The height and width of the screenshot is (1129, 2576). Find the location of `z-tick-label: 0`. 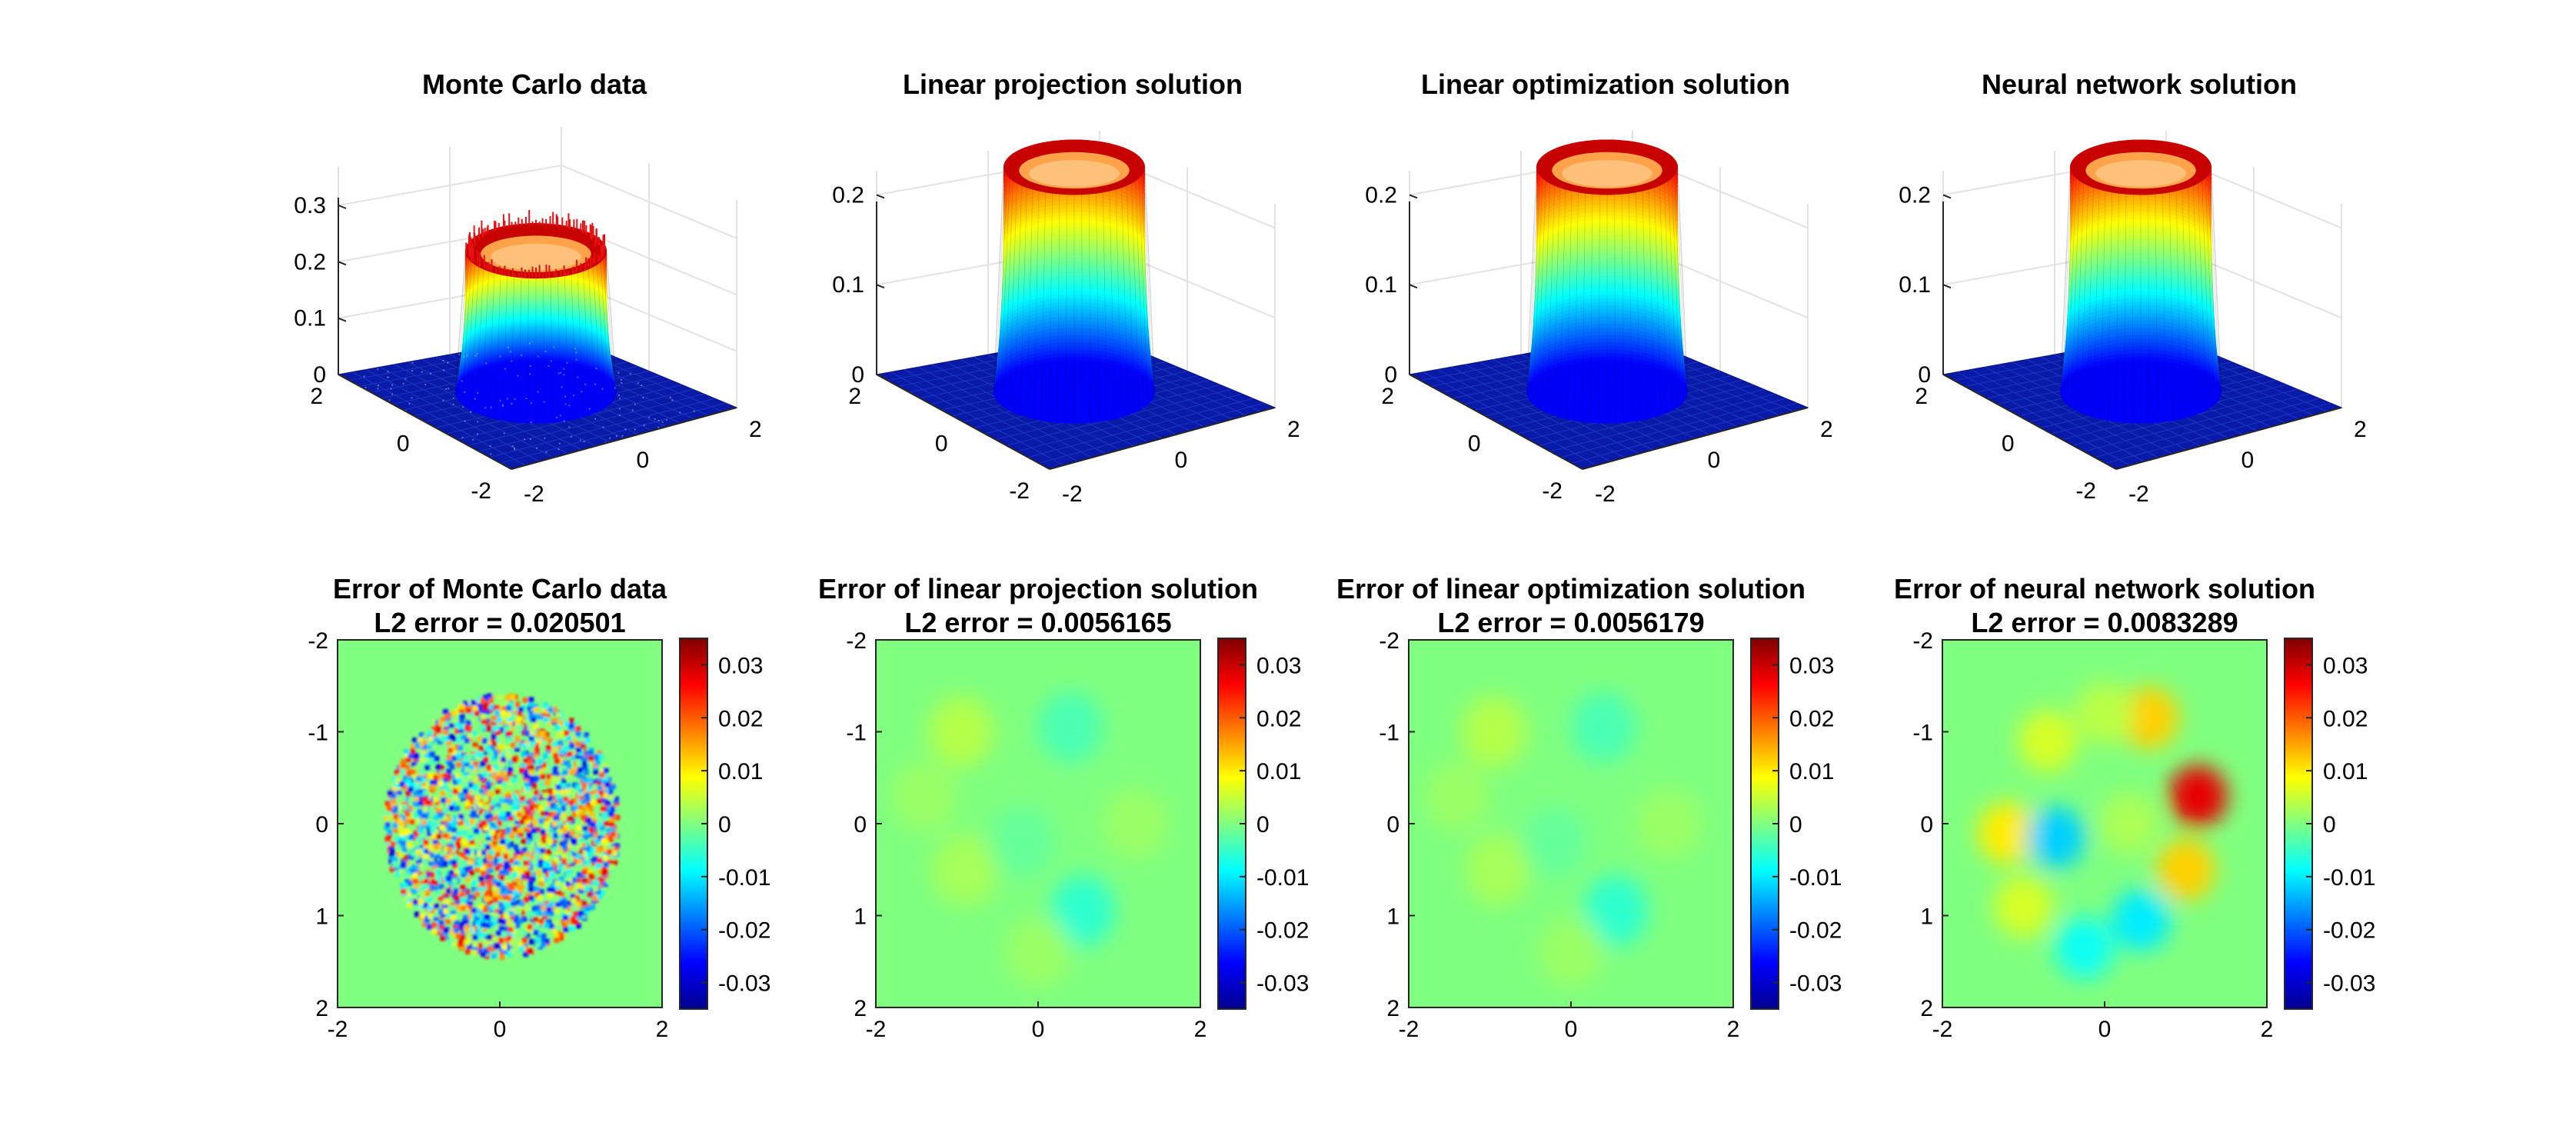

z-tick-label: 0 is located at coordinates (858, 375).